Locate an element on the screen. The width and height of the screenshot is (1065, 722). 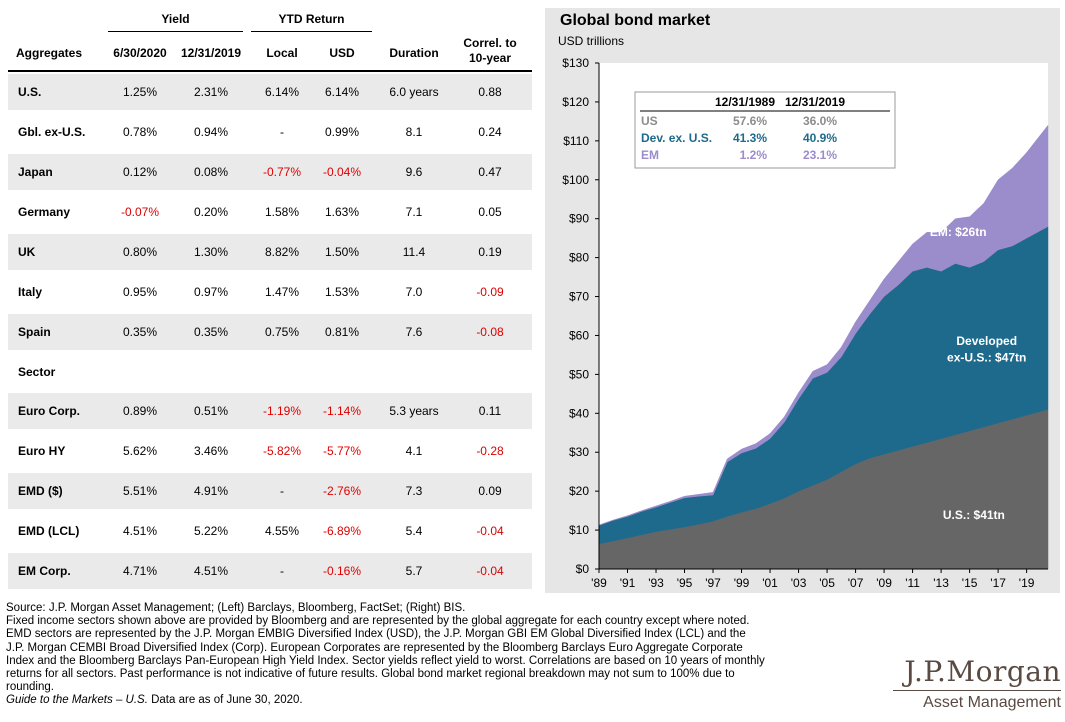
cell-correl: -0.04 is located at coordinates (490, 571).